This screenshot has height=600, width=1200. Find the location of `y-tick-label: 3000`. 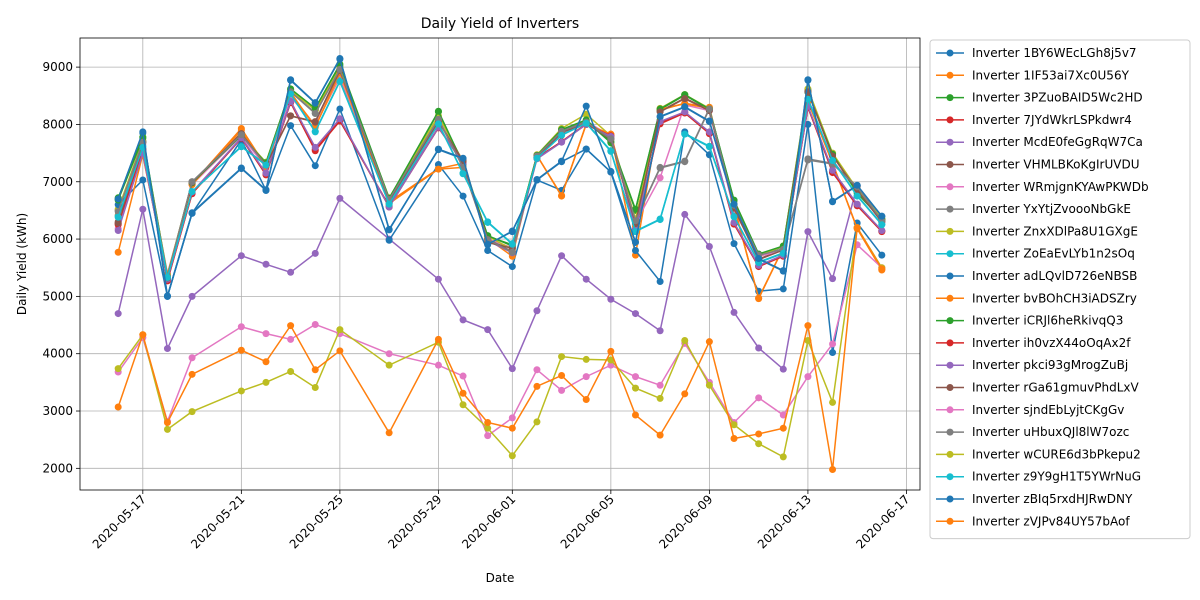

y-tick-label: 3000 is located at coordinates (57, 411).